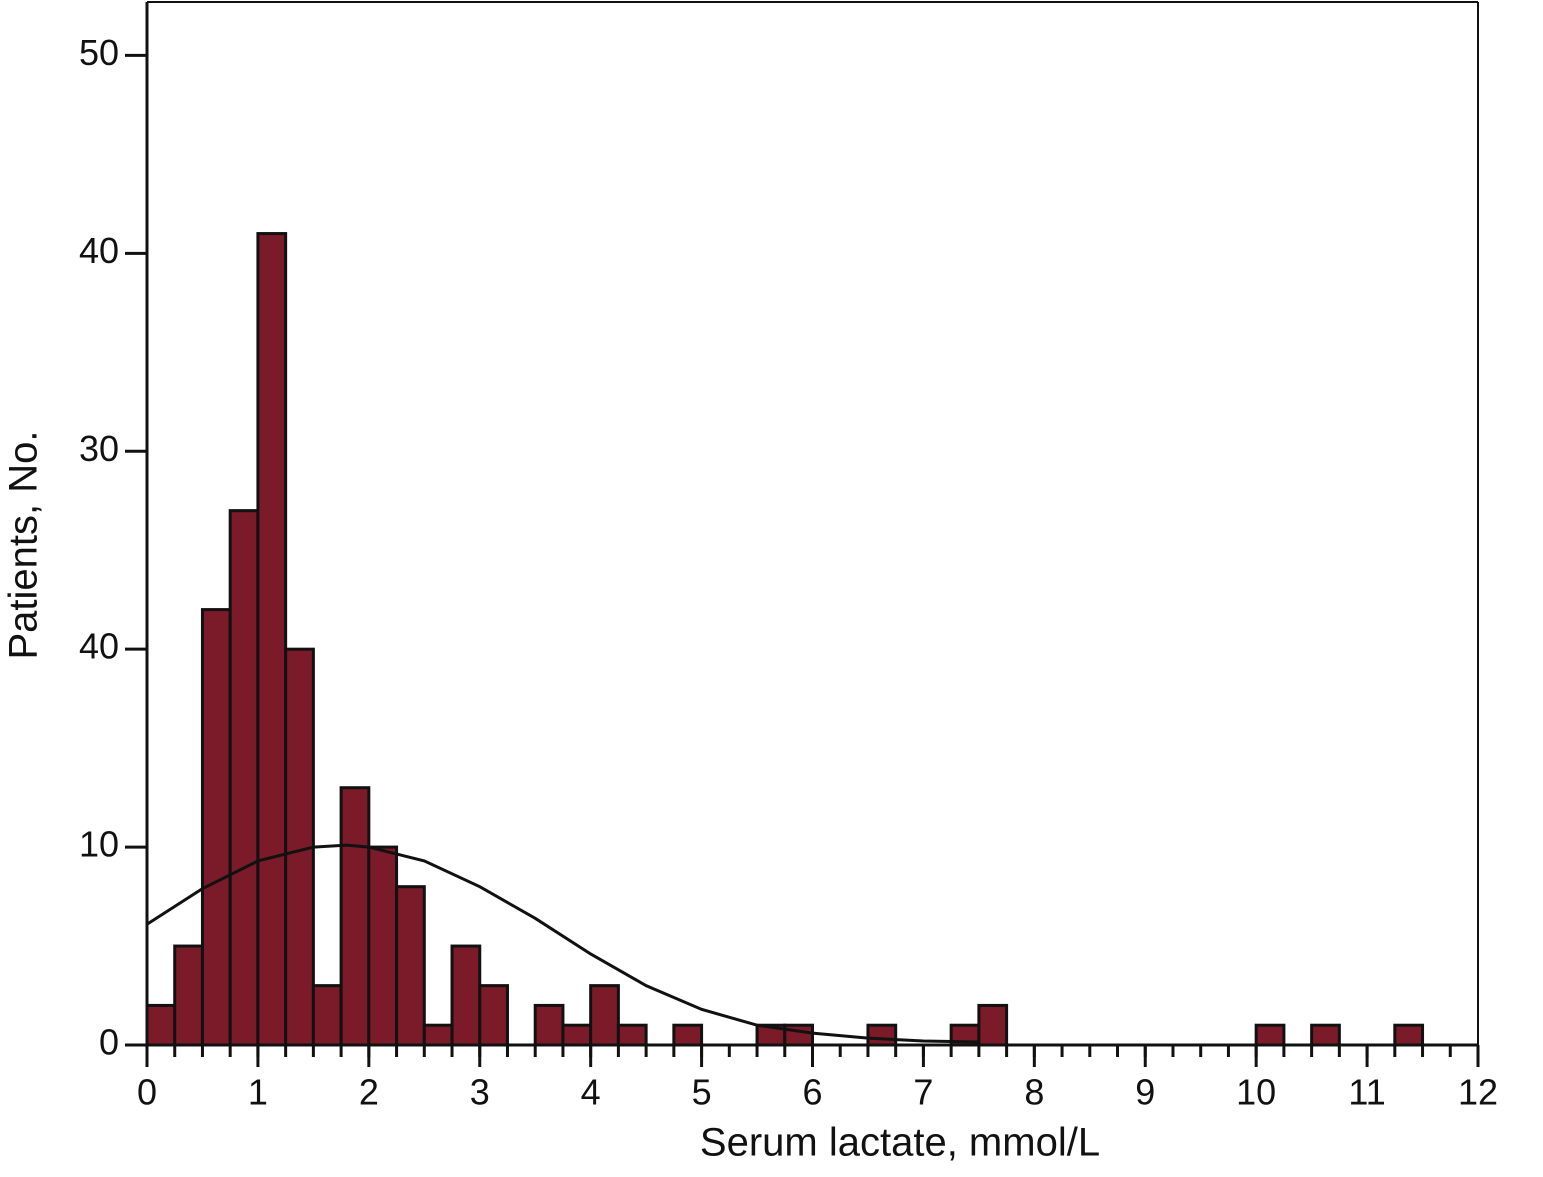 The image size is (1543, 1177). Describe the element at coordinates (99, 52) in the screenshot. I see `y-tick-label: 50` at that location.